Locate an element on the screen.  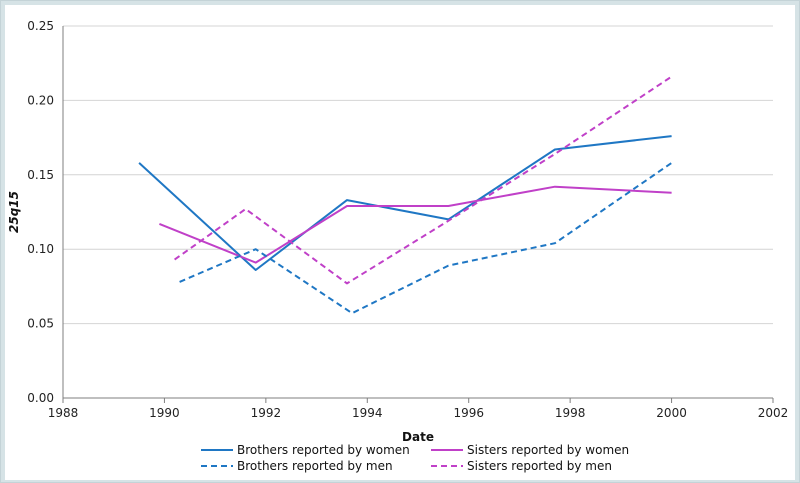
x-tick-labels: 1988 1990 1992 1994 1996 1998 2000 2002 is located at coordinates (418, 413).